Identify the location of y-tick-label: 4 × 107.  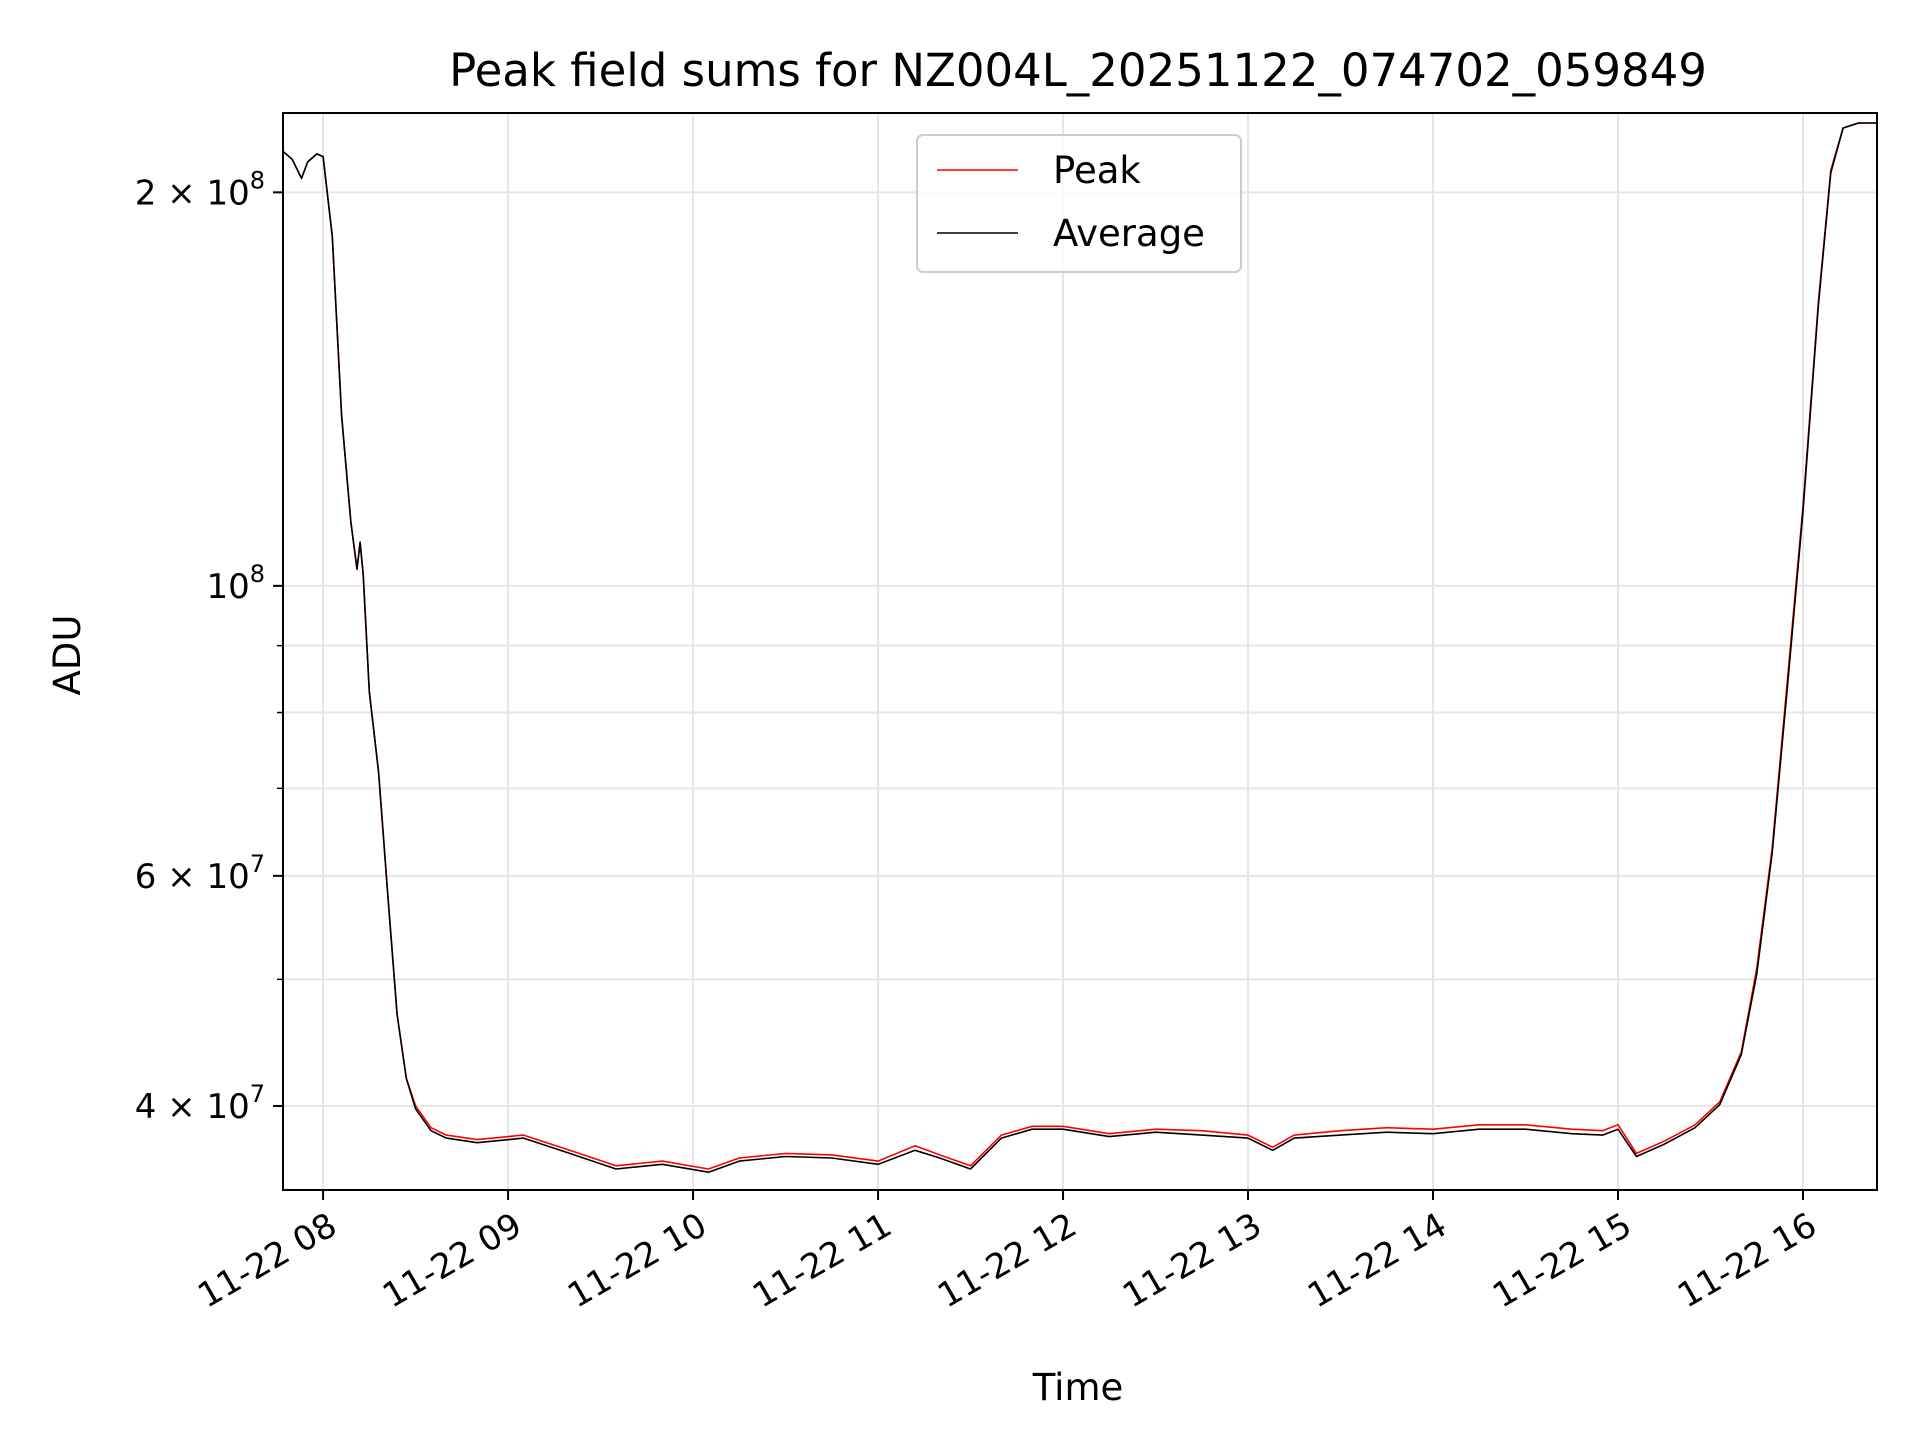
(200, 1103).